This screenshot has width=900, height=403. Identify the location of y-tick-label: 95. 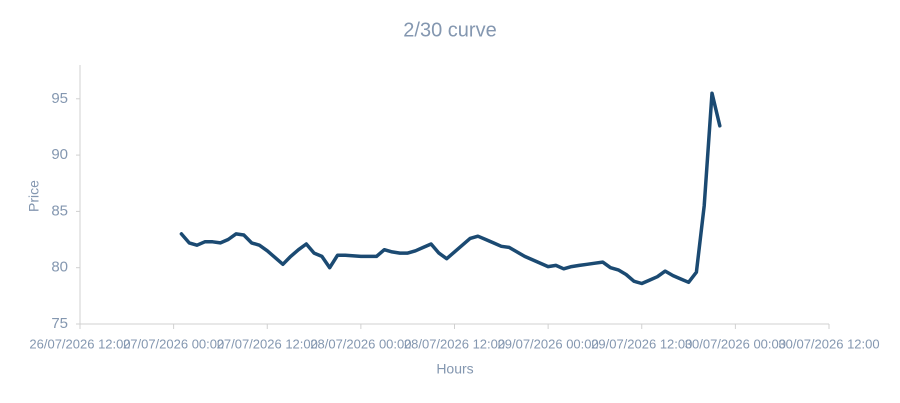
(59, 98).